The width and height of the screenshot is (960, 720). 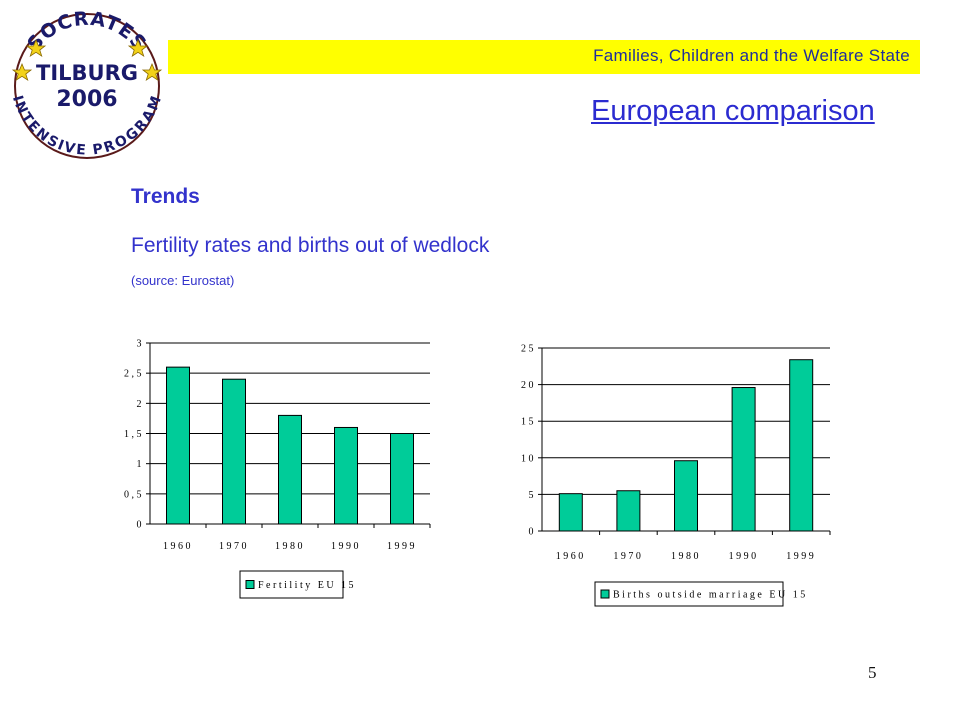 I want to click on banner-title: Families, Children and the Welfare State, so click(x=751, y=55).